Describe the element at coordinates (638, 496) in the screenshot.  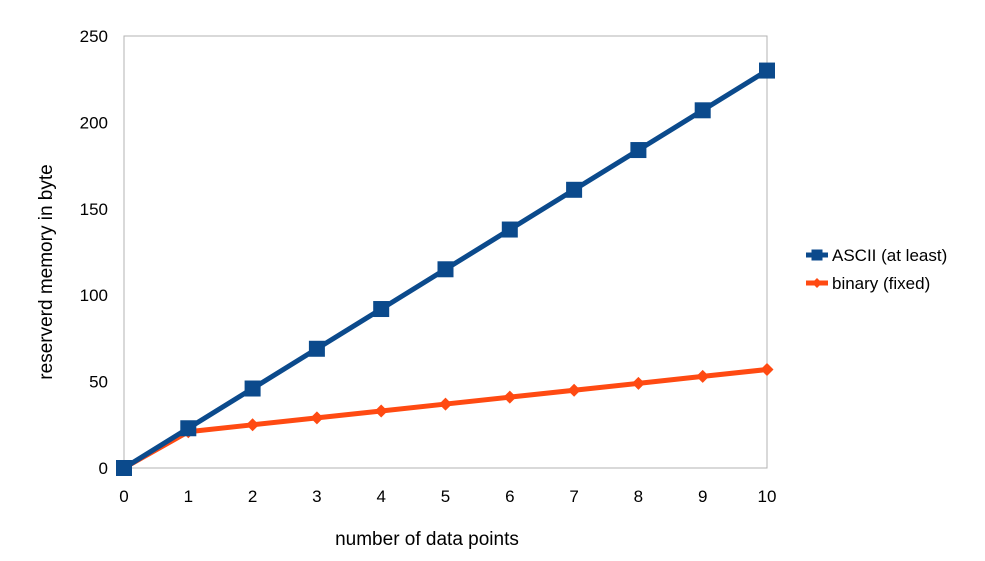
I see `x-tick-label: 8` at that location.